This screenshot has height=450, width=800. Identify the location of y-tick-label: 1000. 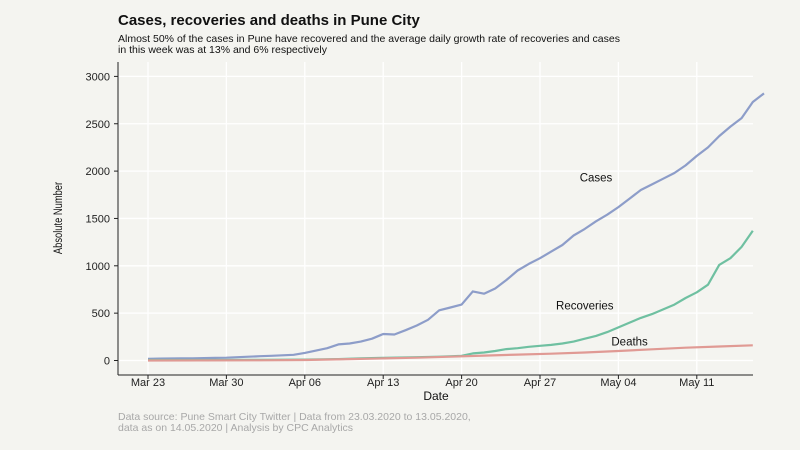
(98, 267).